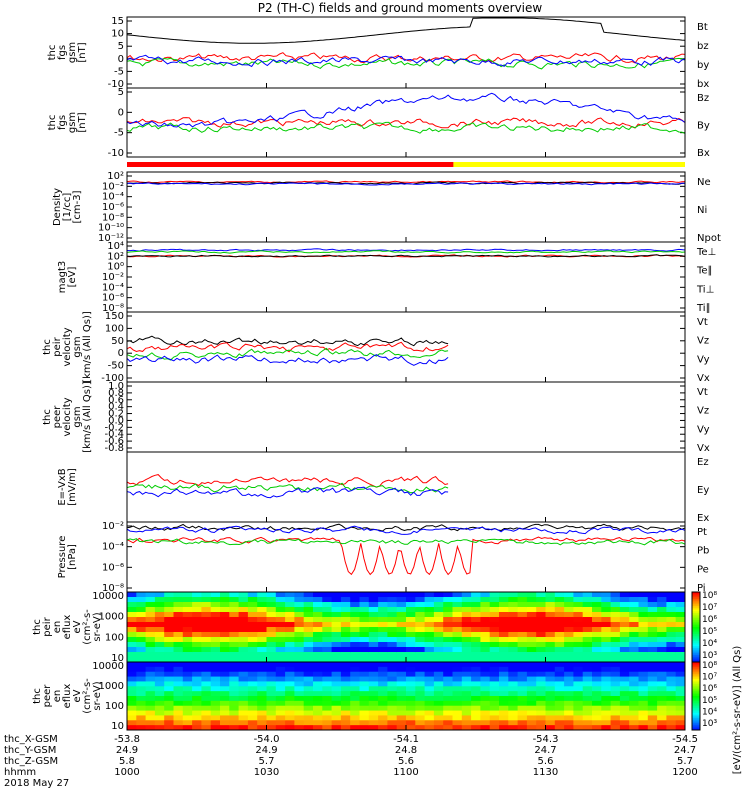  Describe the element at coordinates (87, 627) in the screenshot. I see `y-axis-label: (cm²-s-` at that location.